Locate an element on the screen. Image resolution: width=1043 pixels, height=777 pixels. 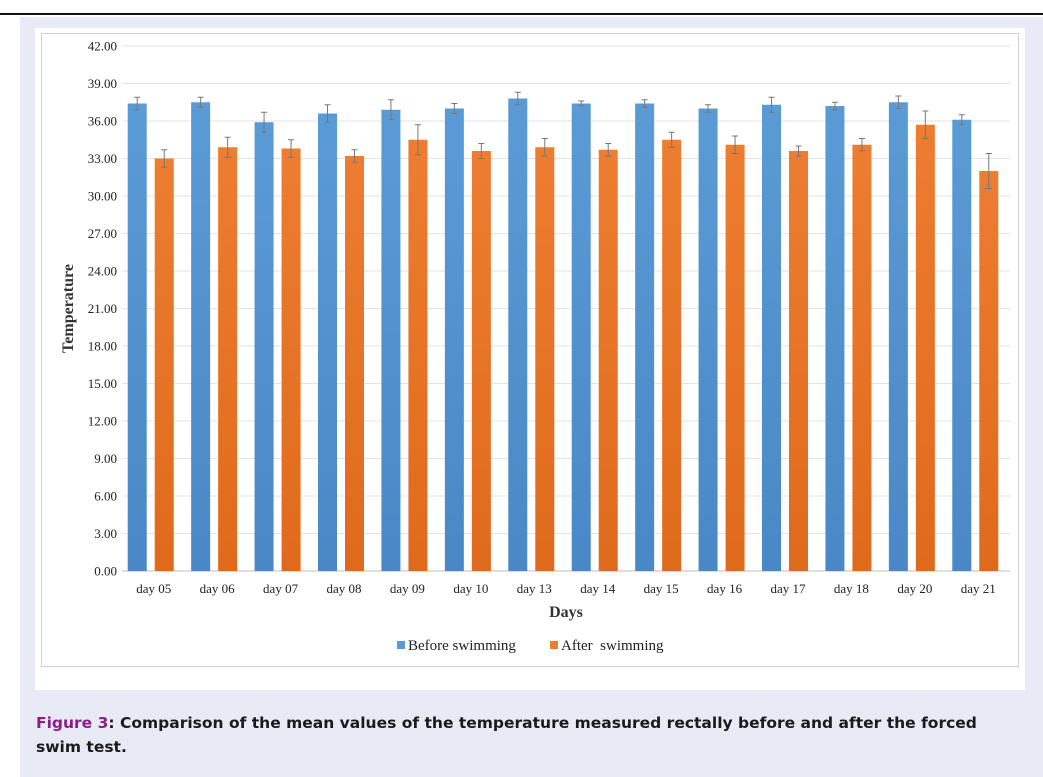
x-tick-label: day 13 is located at coordinates (534, 588).